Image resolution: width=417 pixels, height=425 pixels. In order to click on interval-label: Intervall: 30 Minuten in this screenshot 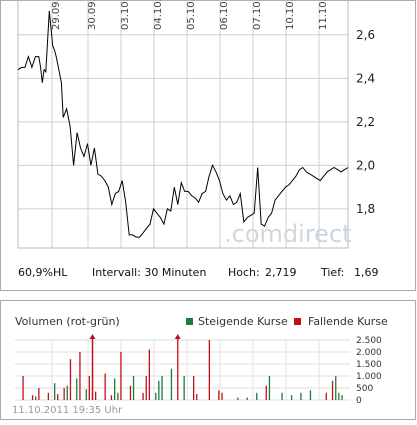, I will do `click(149, 272)`.